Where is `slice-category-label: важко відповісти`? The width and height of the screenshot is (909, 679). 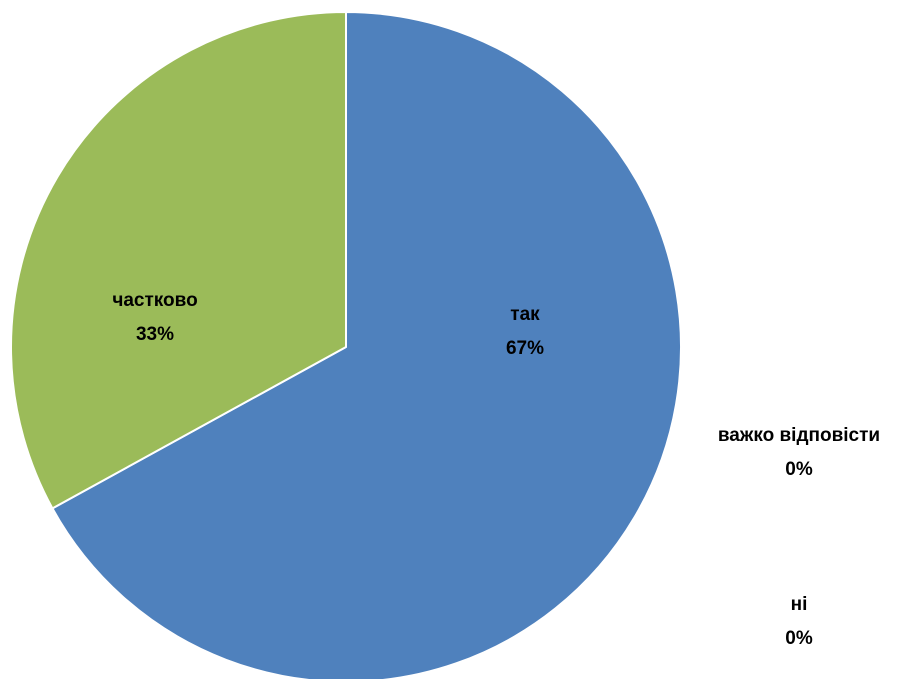 slice-category-label: важко відповісти is located at coordinates (799, 435).